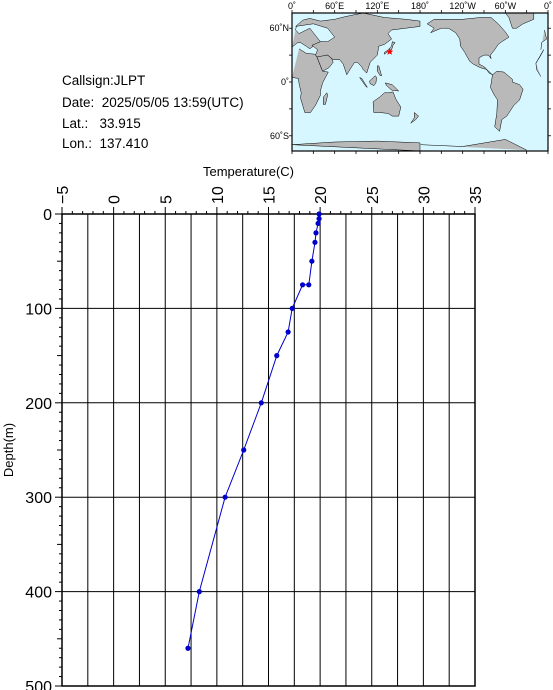  I want to click on y-tick-label: 300, so click(38, 498).